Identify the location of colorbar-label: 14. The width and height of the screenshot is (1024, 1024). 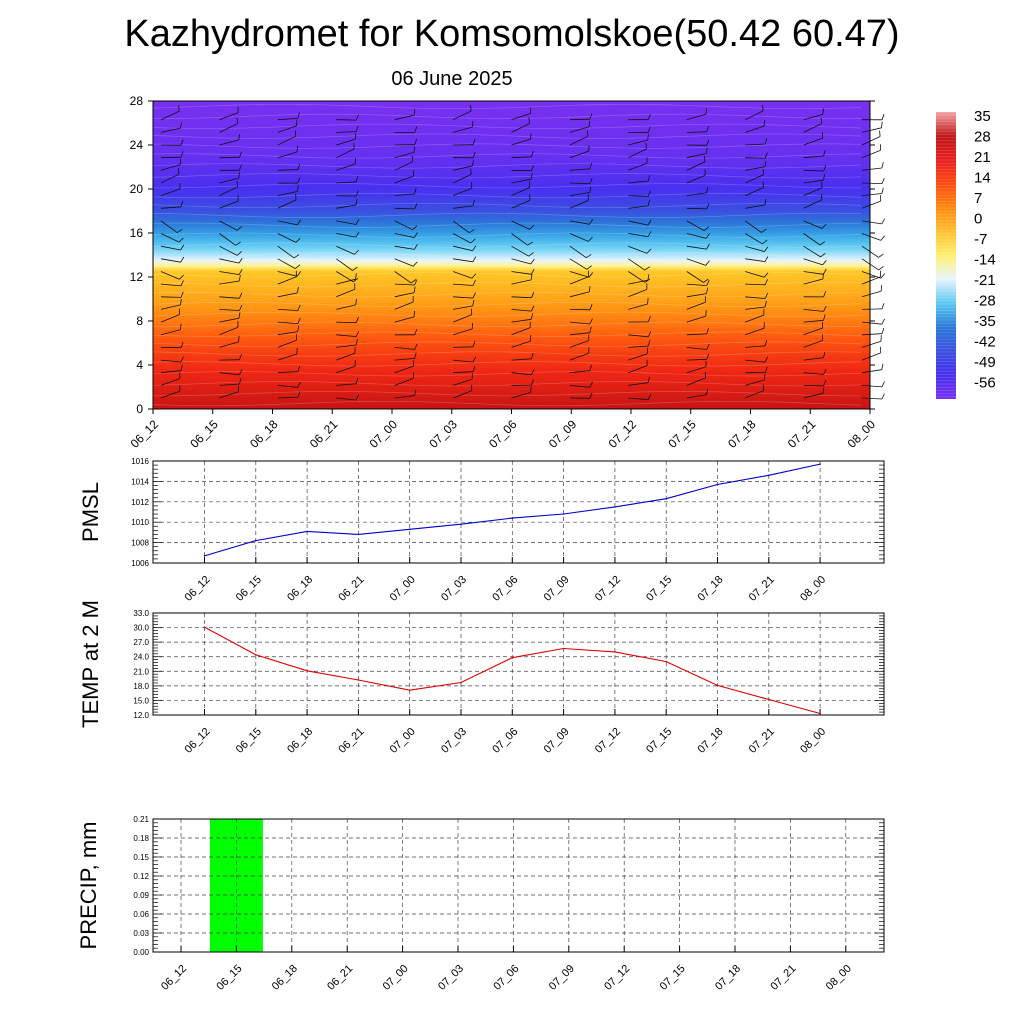
(982, 178).